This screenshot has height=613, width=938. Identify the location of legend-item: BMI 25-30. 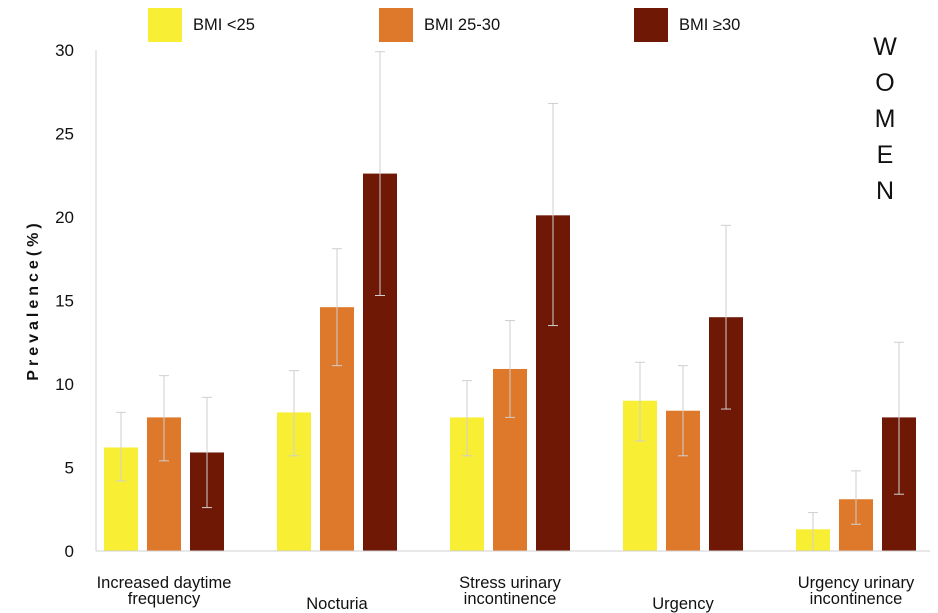
(439, 25).